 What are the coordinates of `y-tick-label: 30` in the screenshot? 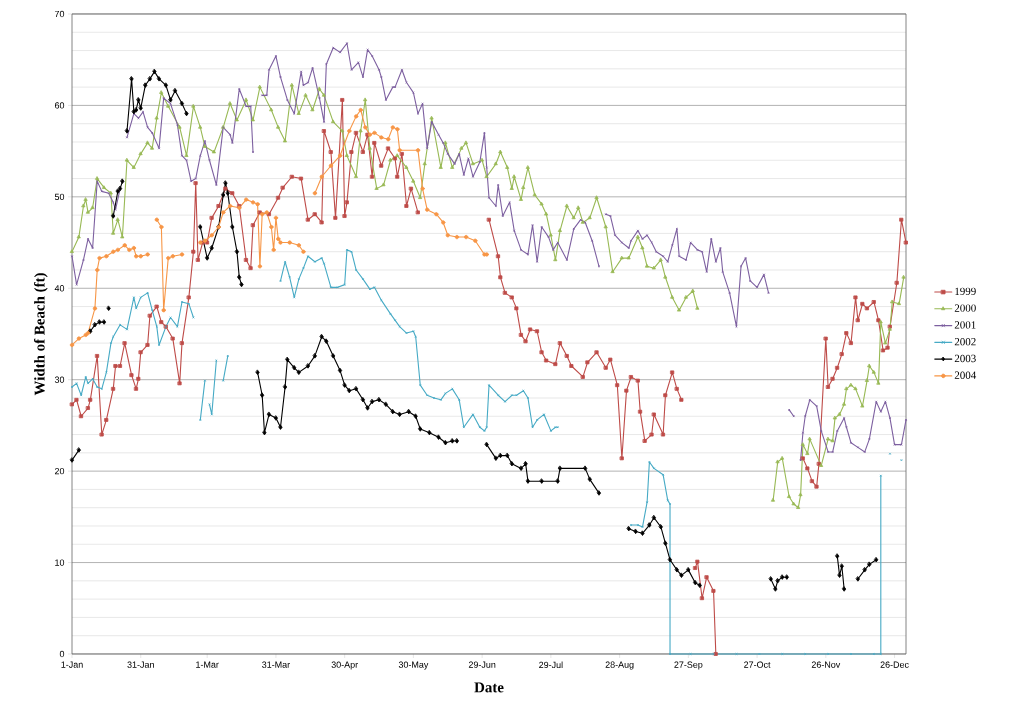 It's located at (59, 379).